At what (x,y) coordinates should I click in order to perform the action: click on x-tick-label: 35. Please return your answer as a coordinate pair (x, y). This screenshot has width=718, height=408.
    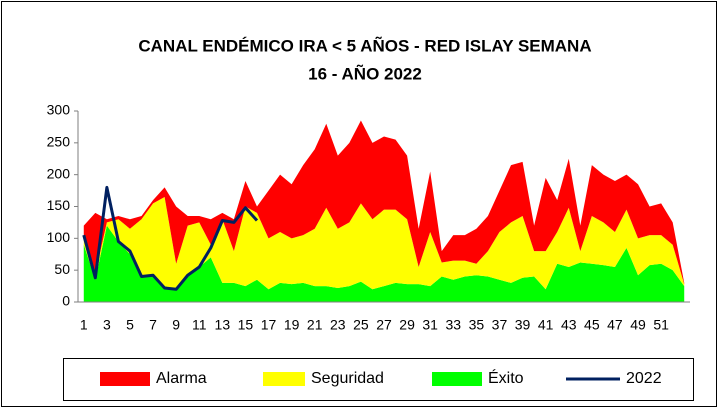
    Looking at the image, I should click on (477, 325).